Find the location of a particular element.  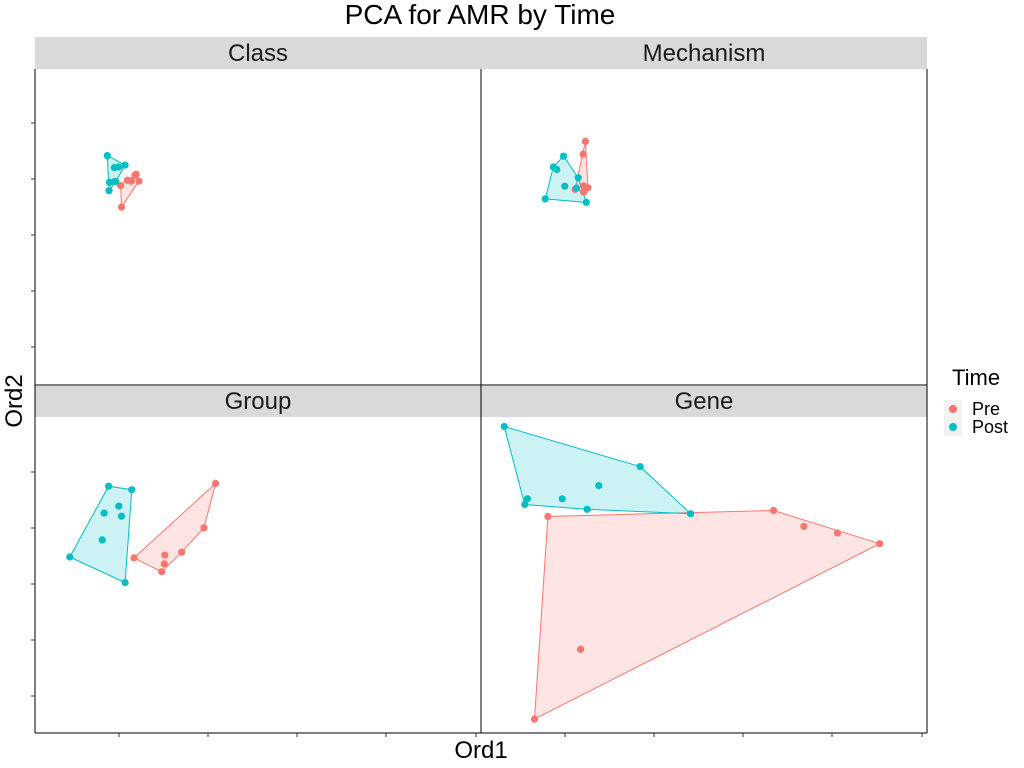

hull-group-pre is located at coordinates (175, 527).